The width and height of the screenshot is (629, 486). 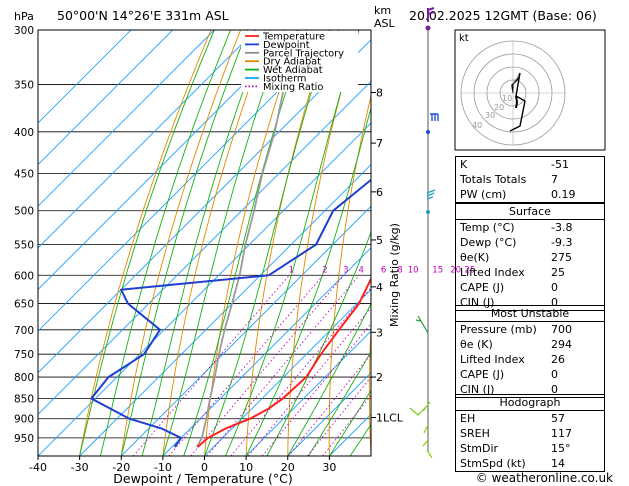 I want to click on row-value: 294, so click(x=561, y=344).